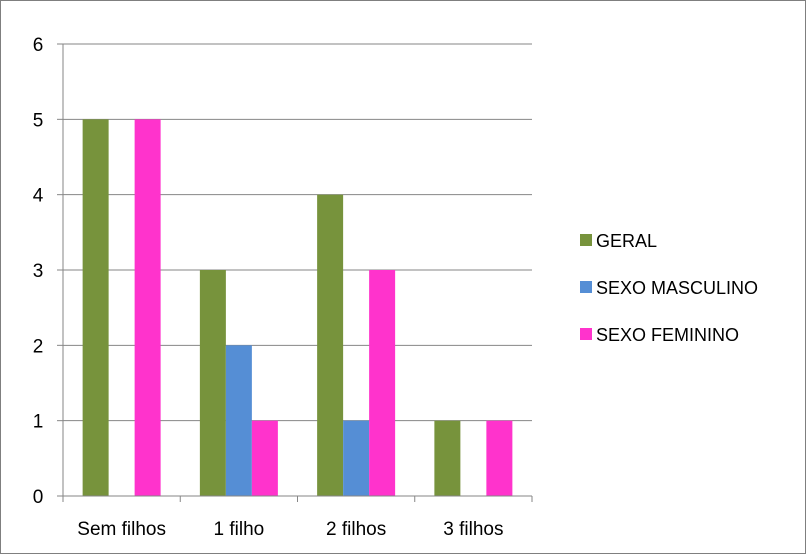 The image size is (807, 560). I want to click on y-tick-label: 4, so click(38, 196).